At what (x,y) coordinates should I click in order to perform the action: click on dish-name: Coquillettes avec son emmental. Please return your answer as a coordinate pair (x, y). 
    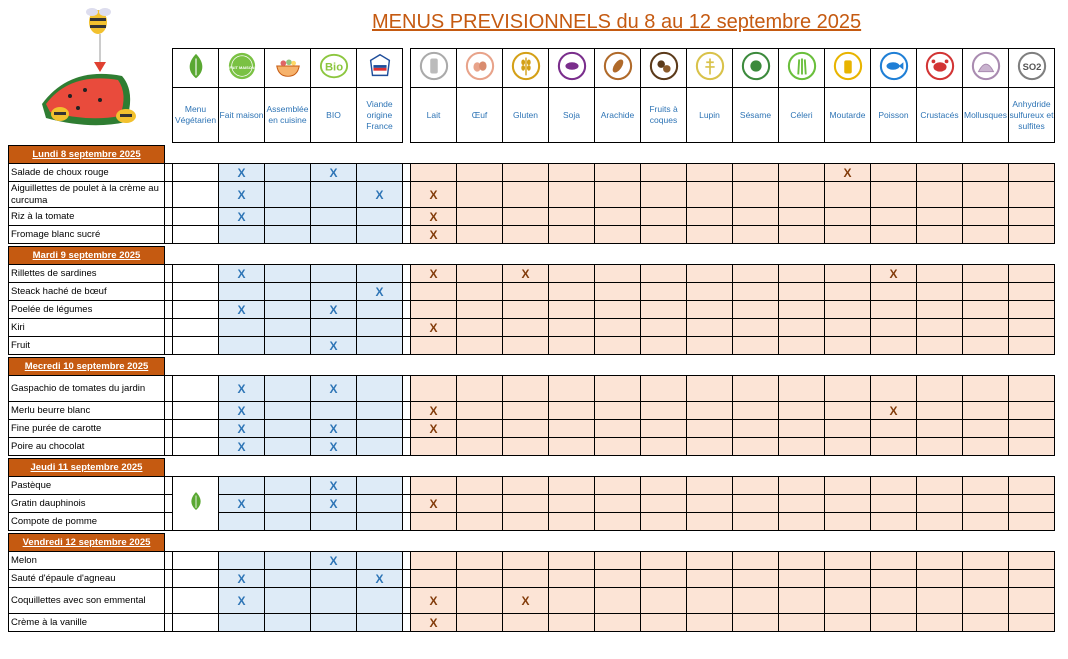
    Looking at the image, I should click on (86, 600).